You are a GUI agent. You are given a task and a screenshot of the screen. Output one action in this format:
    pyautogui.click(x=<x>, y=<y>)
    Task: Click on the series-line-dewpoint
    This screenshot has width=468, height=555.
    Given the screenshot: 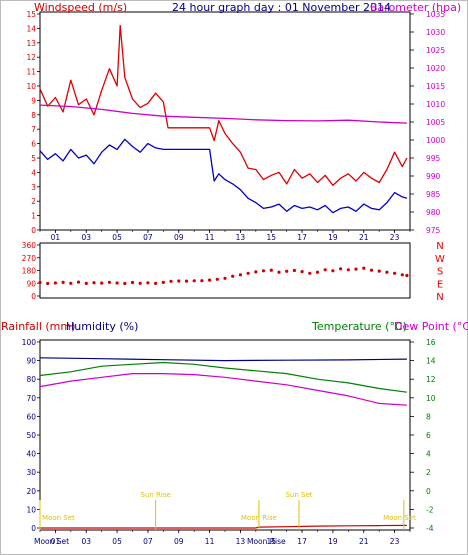 What is the action you would take?
    pyautogui.click(x=223, y=389)
    